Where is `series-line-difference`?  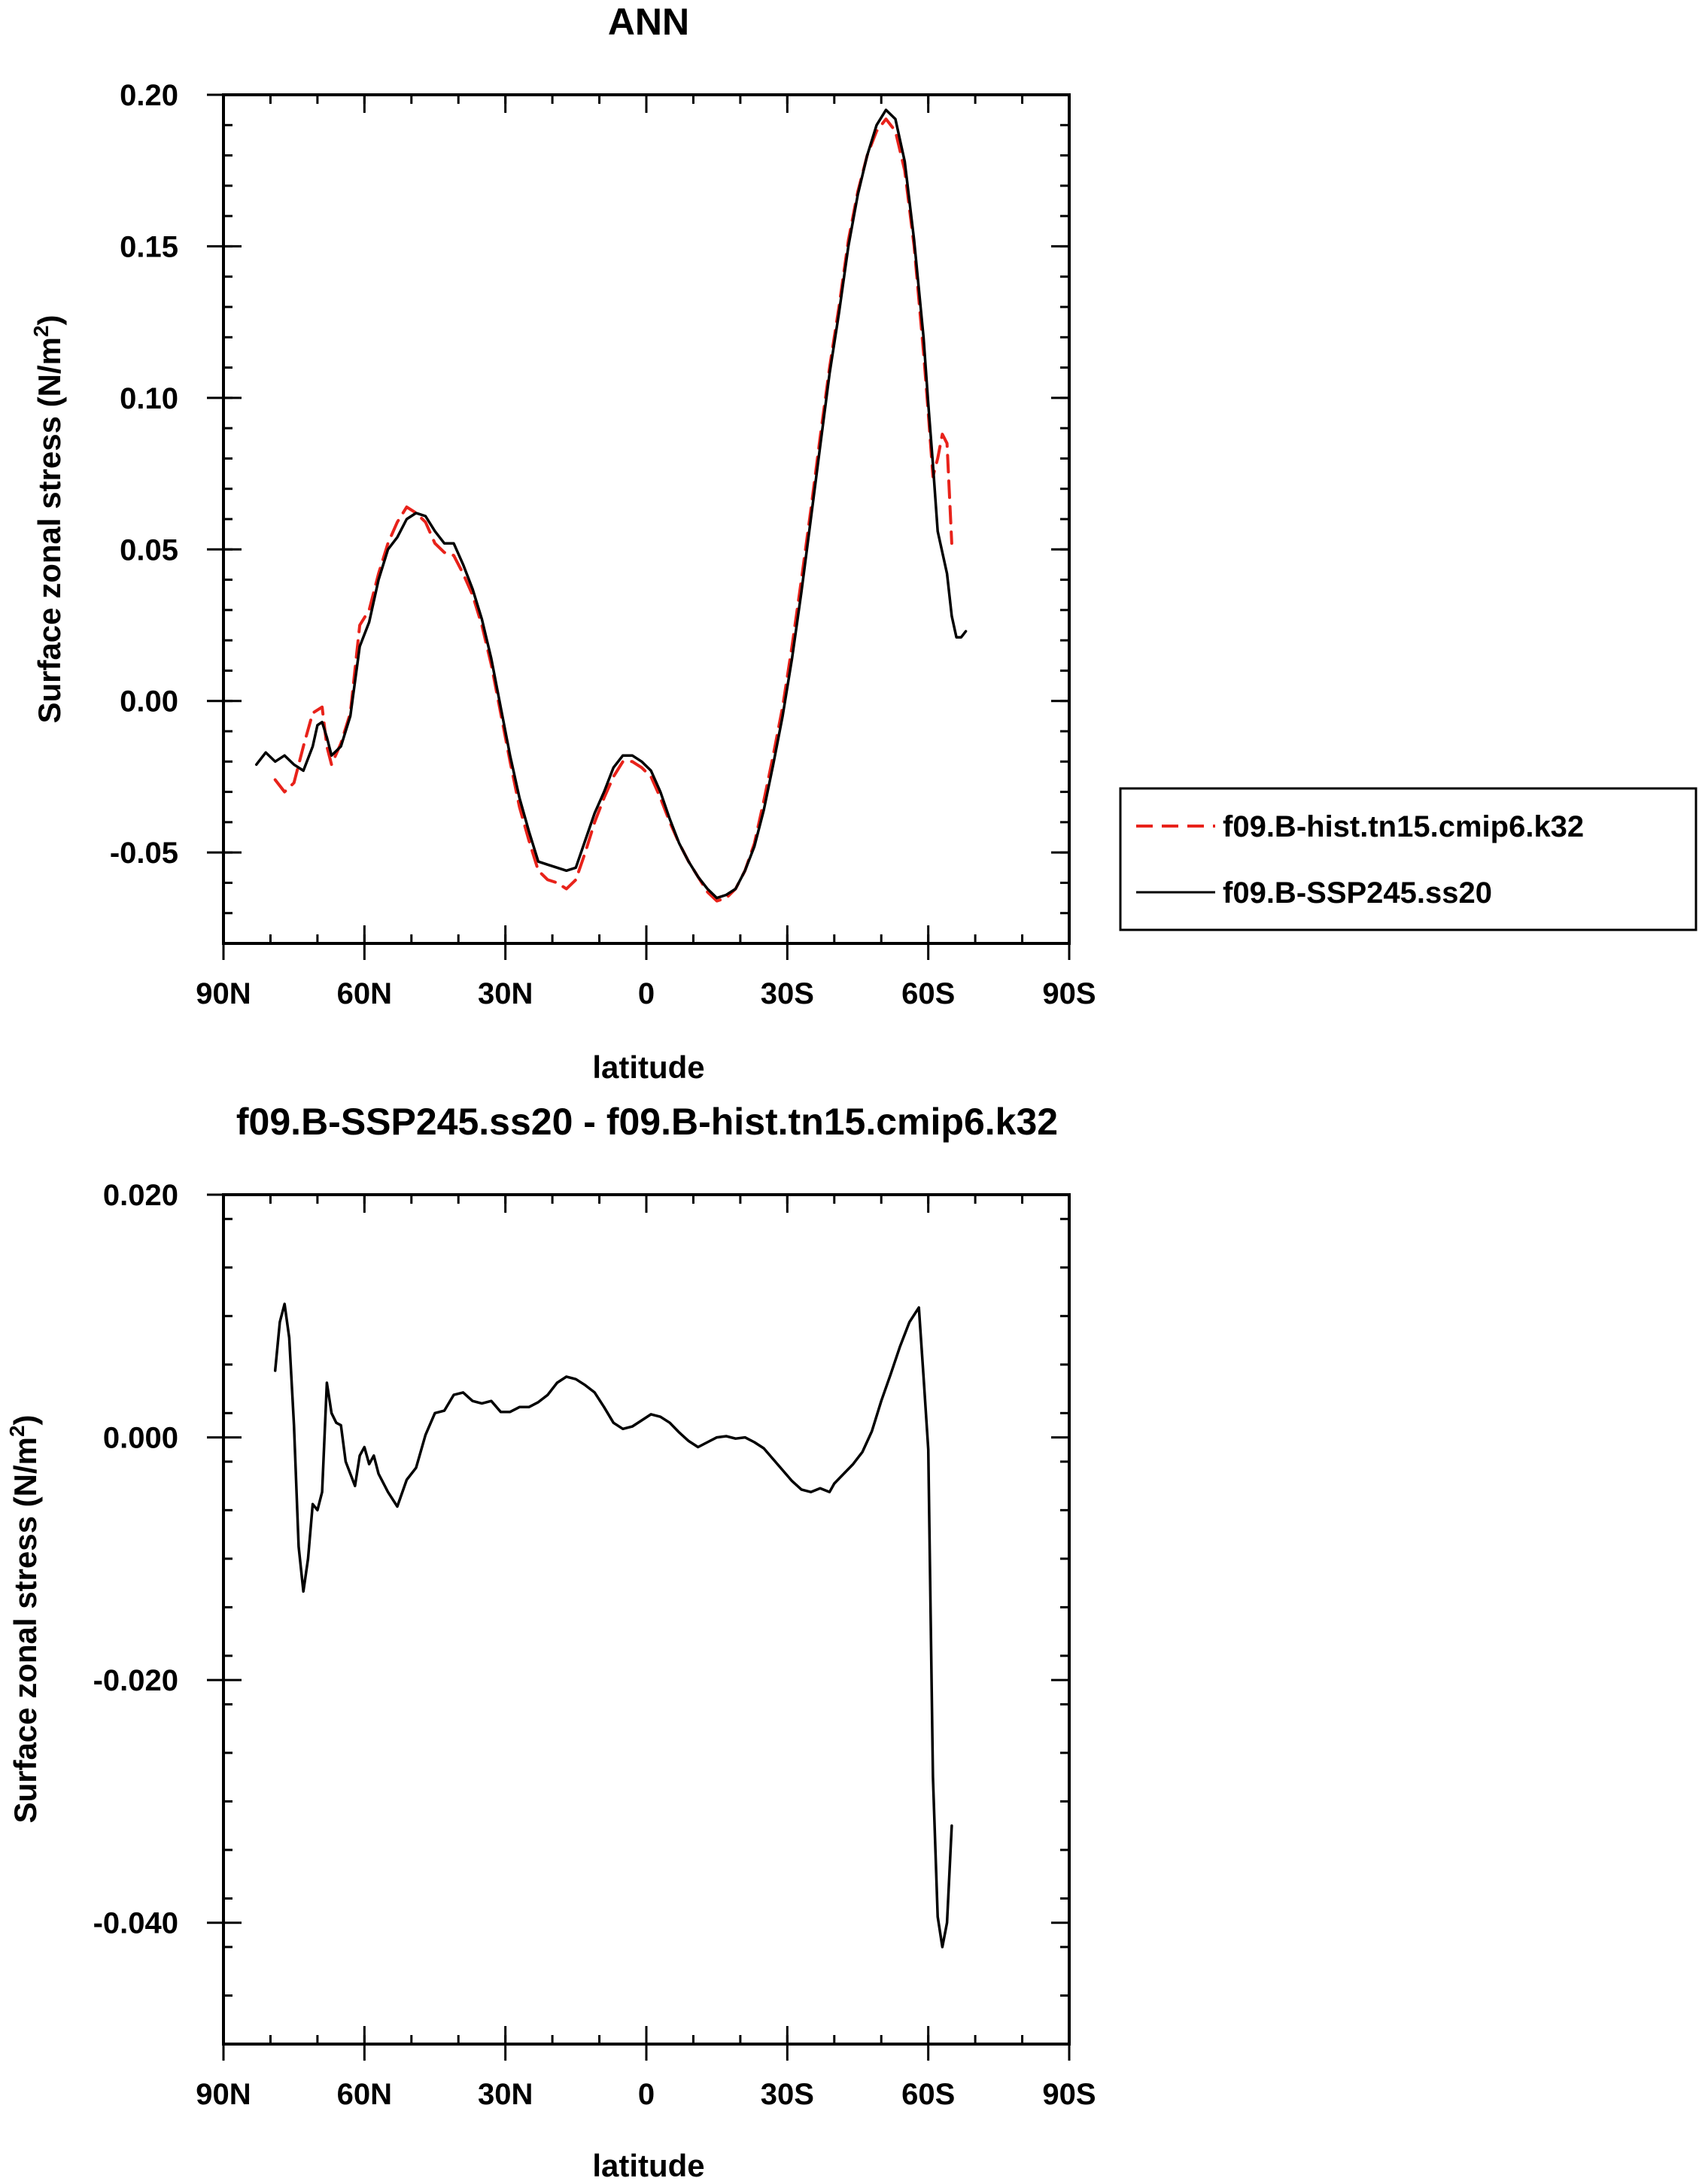
series-line-difference is located at coordinates (613, 1625).